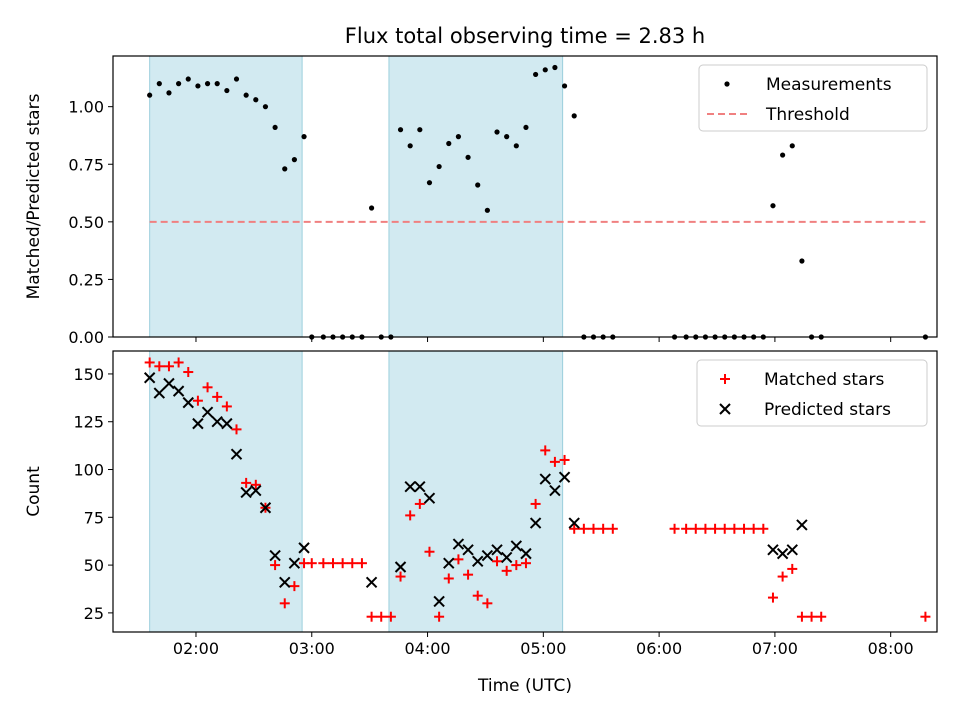  I want to click on legend-cross-b, so click(725, 409).